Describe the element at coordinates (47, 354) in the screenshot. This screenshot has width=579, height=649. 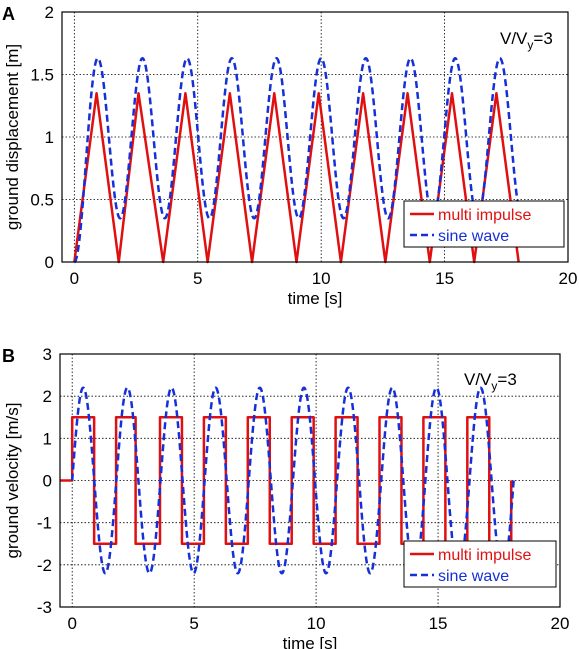
I see `y-tick-label: 3` at that location.